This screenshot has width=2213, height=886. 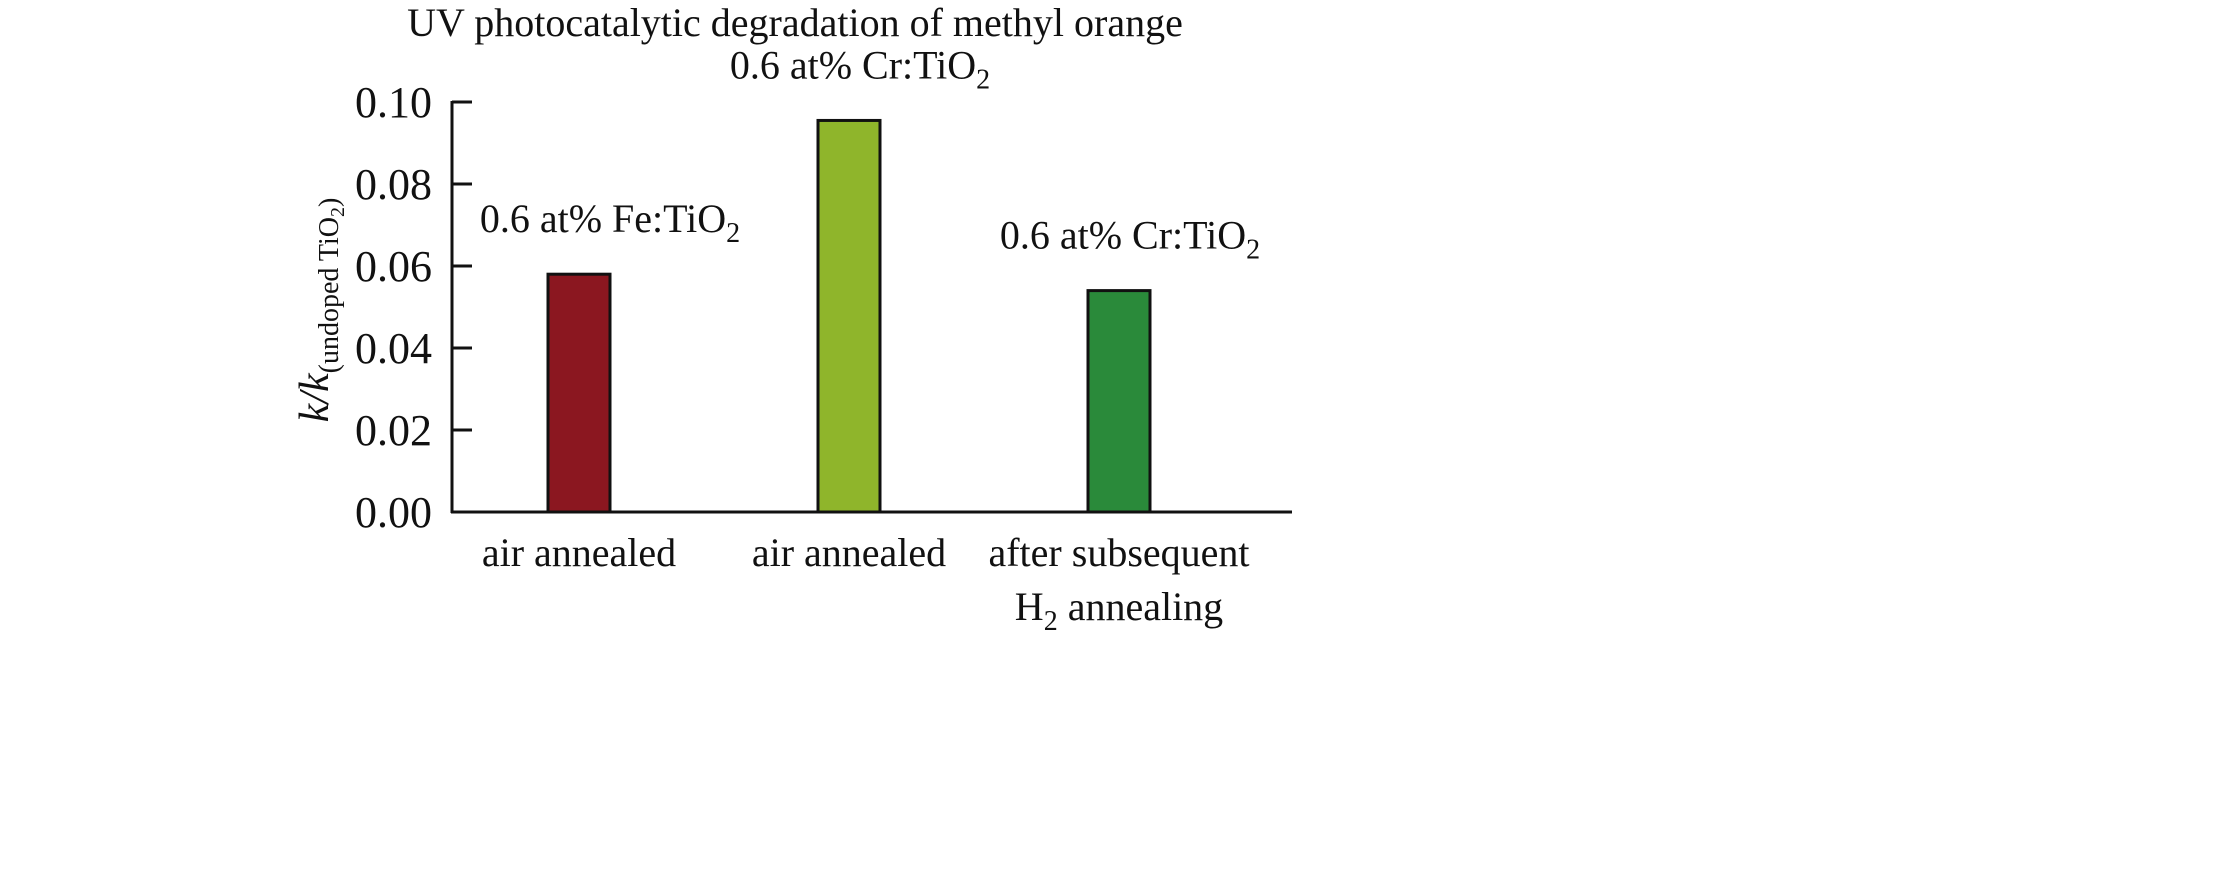 I want to click on y-tick-label: 0.10, so click(x=393, y=102).